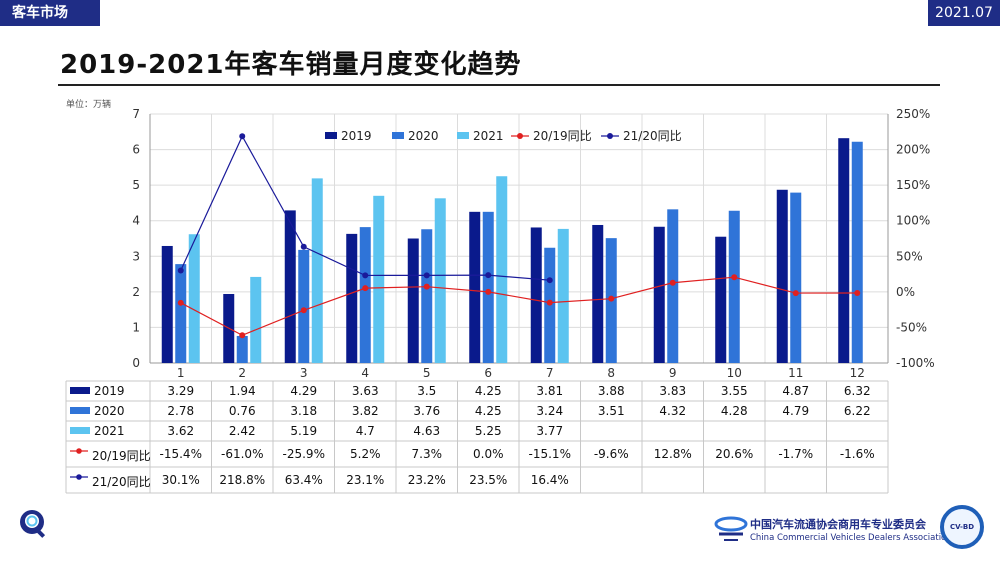 This screenshot has width=1000, height=563. Describe the element at coordinates (80, 430) in the screenshot. I see `table-swatch-2021` at that location.